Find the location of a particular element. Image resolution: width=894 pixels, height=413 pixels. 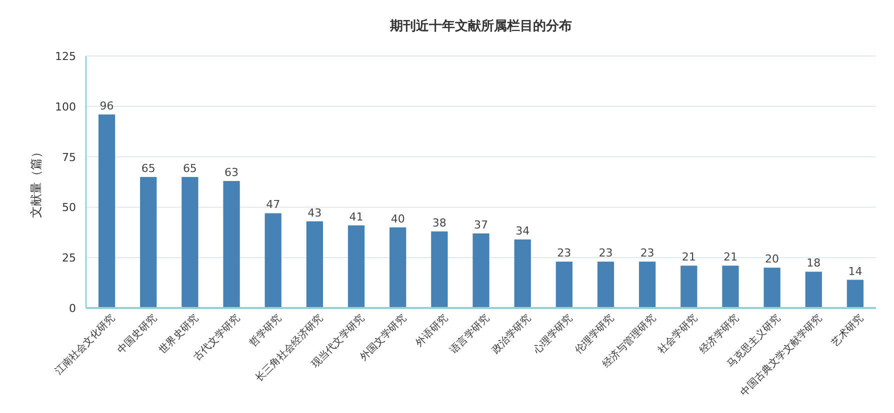

data-label: 34 is located at coordinates (523, 231).